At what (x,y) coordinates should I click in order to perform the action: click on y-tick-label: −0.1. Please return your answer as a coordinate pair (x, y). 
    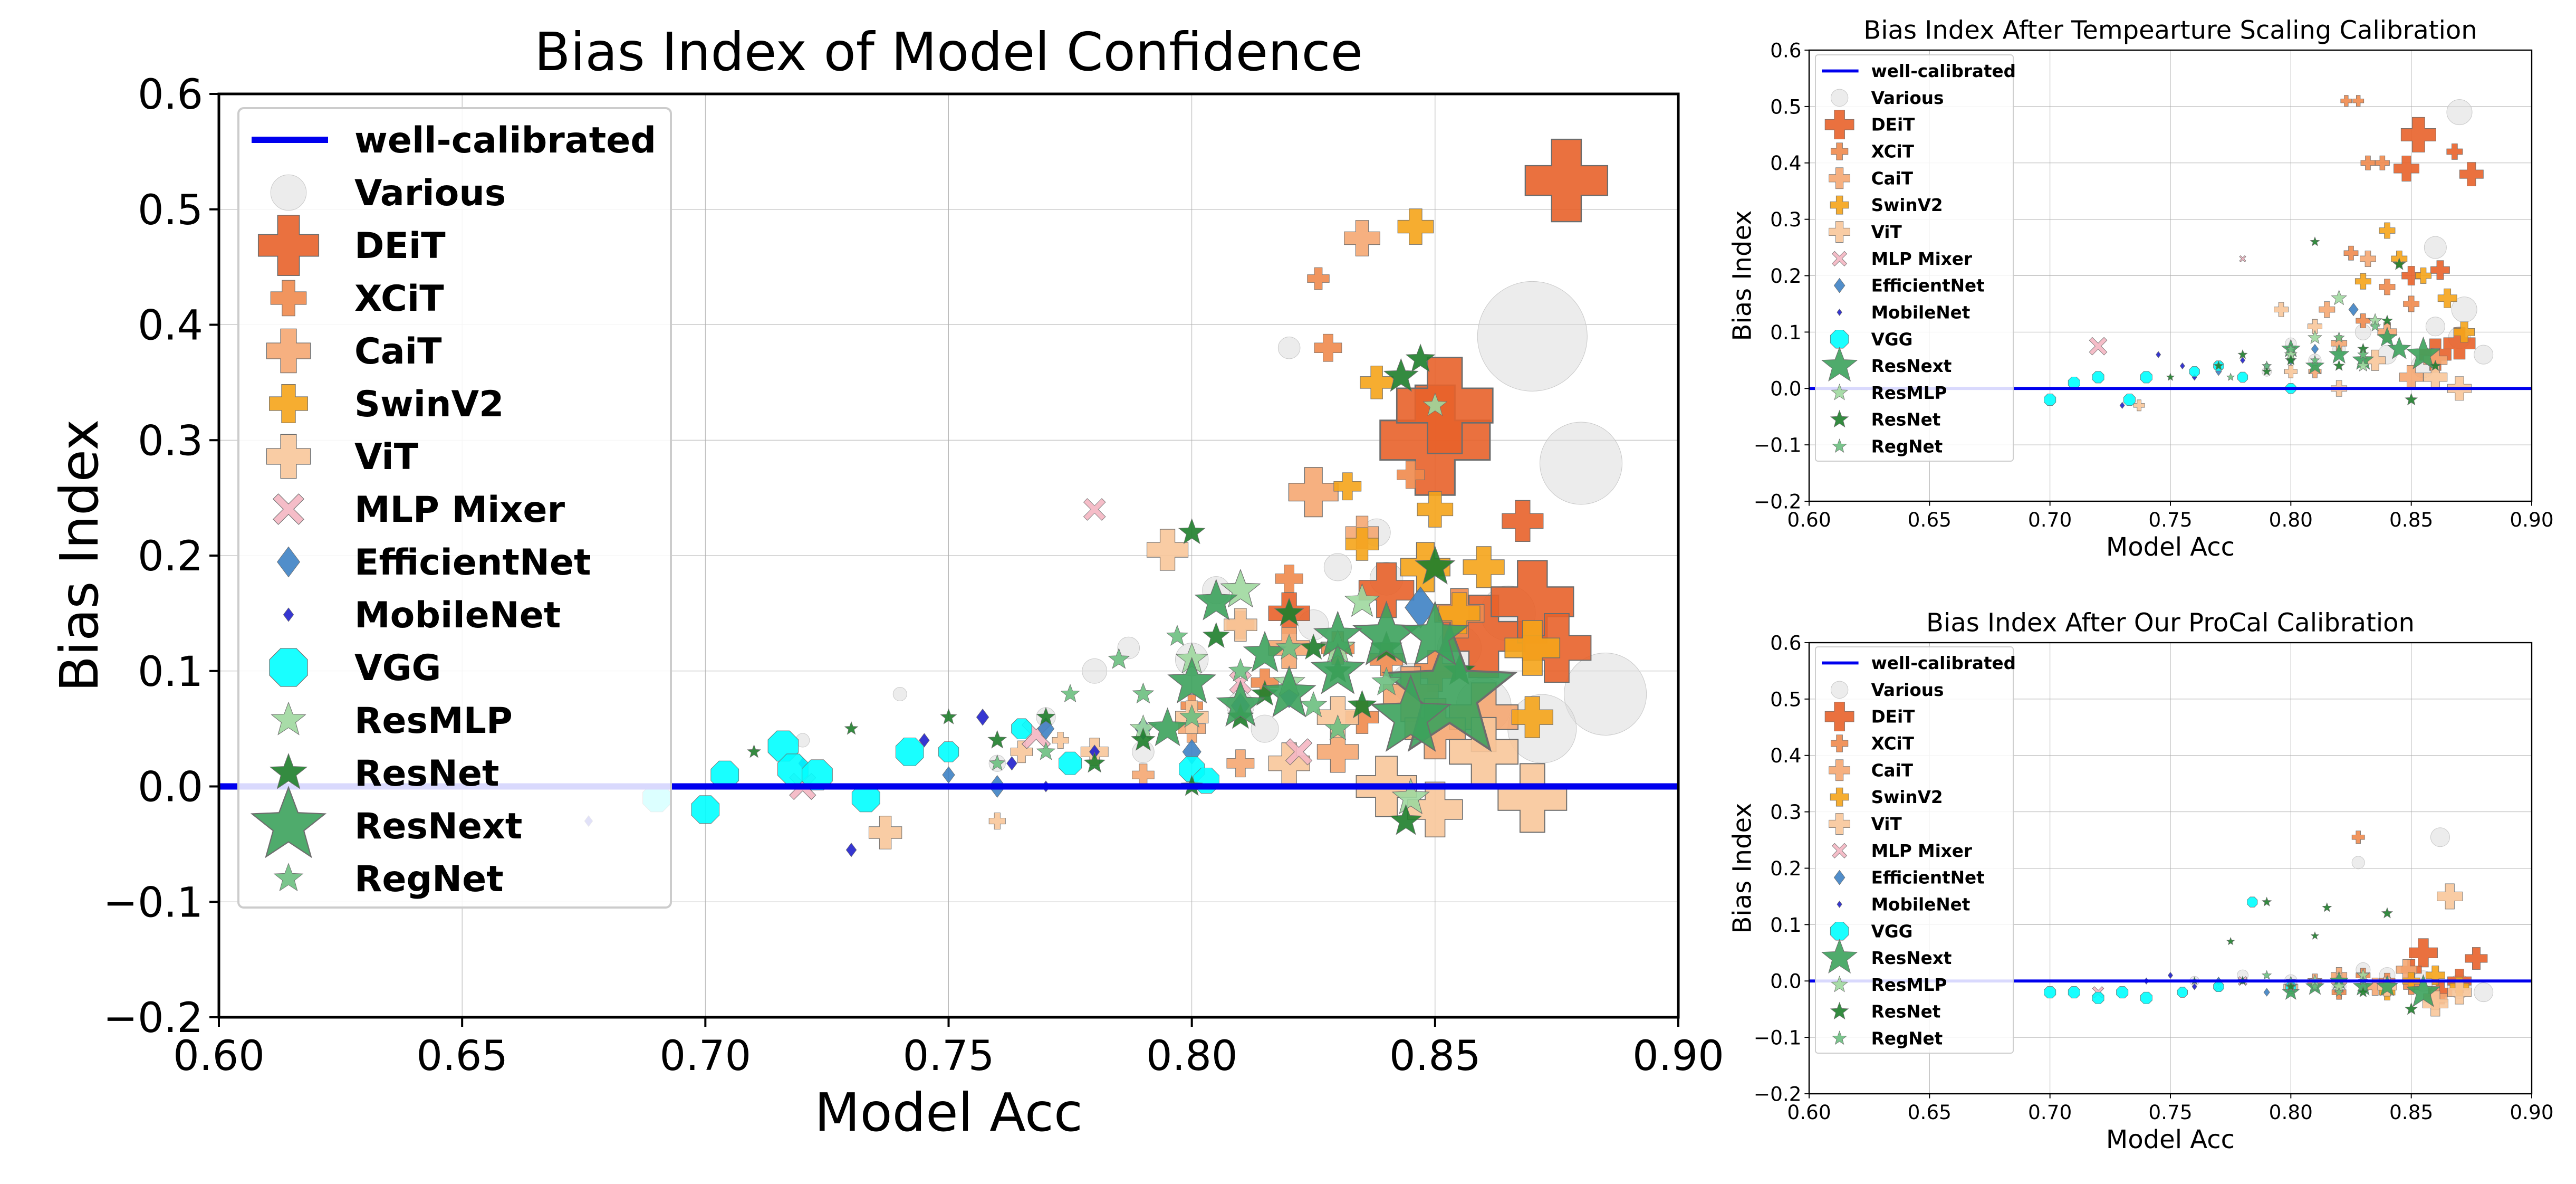
    Looking at the image, I should click on (153, 903).